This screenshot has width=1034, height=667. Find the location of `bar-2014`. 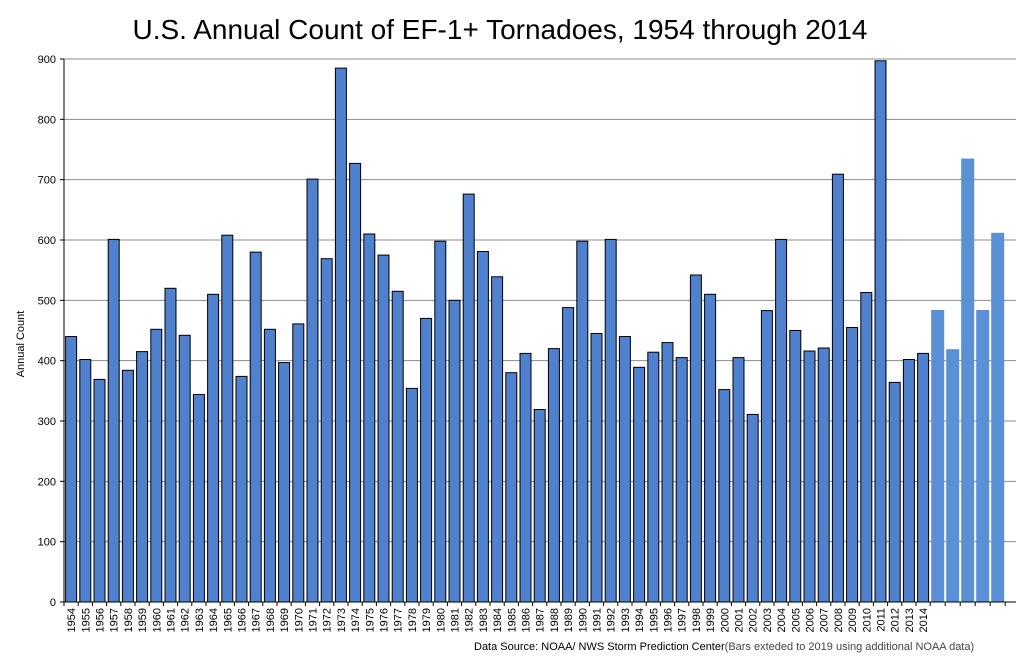

bar-2014 is located at coordinates (923, 477).